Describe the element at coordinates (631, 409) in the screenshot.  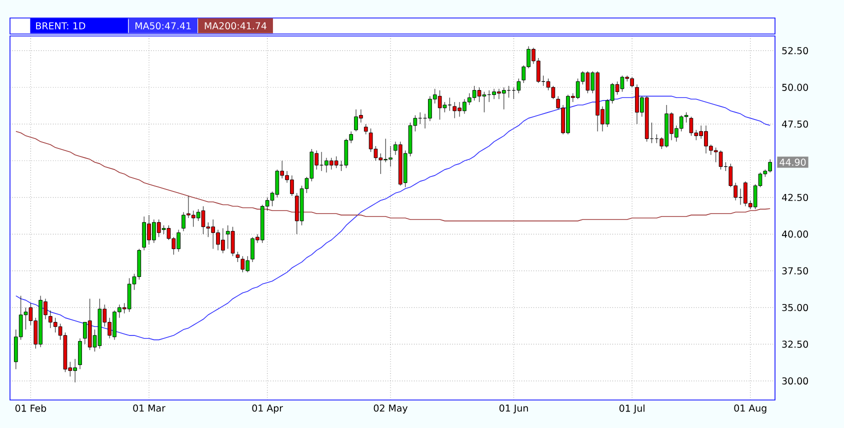
I see `x-tick-label: 01 Jul` at that location.